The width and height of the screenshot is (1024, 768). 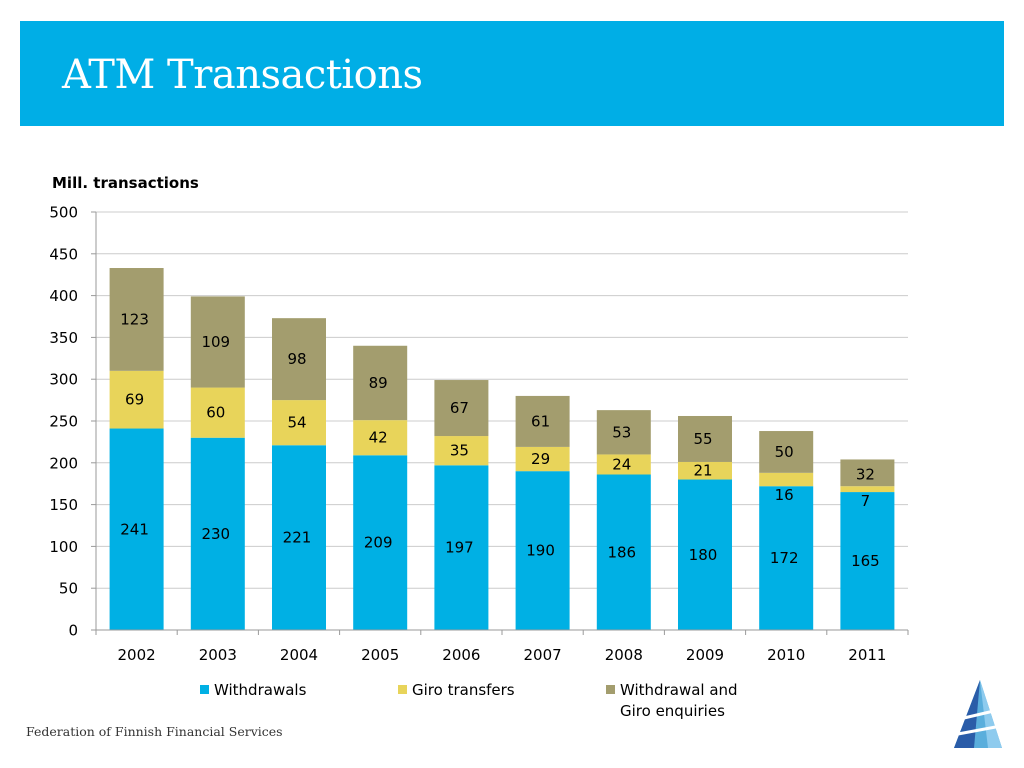 I want to click on x-tick-label: 2010, so click(x=786, y=655).